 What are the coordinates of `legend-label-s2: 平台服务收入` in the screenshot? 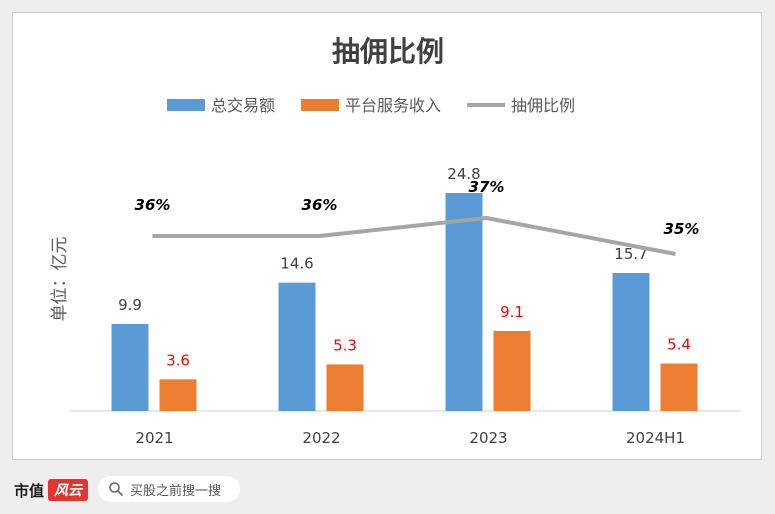 It's located at (393, 105).